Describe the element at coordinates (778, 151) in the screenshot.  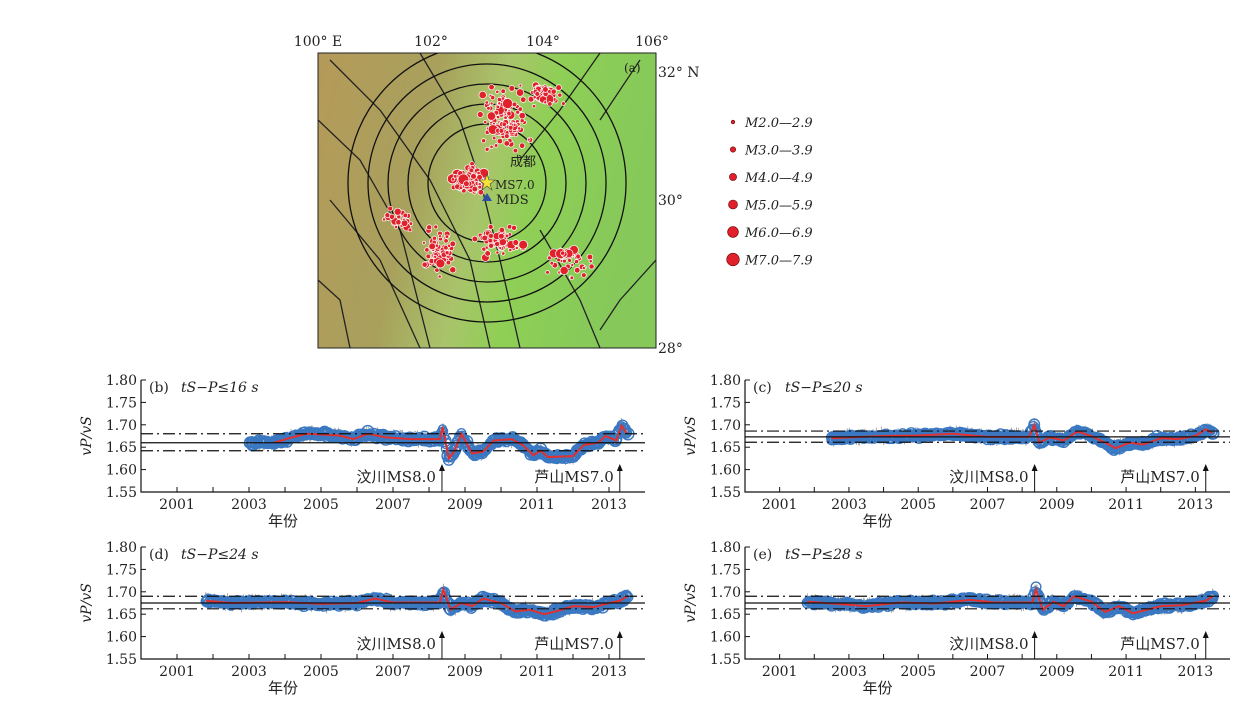
I see `legend-label: M3.0—3.9` at that location.